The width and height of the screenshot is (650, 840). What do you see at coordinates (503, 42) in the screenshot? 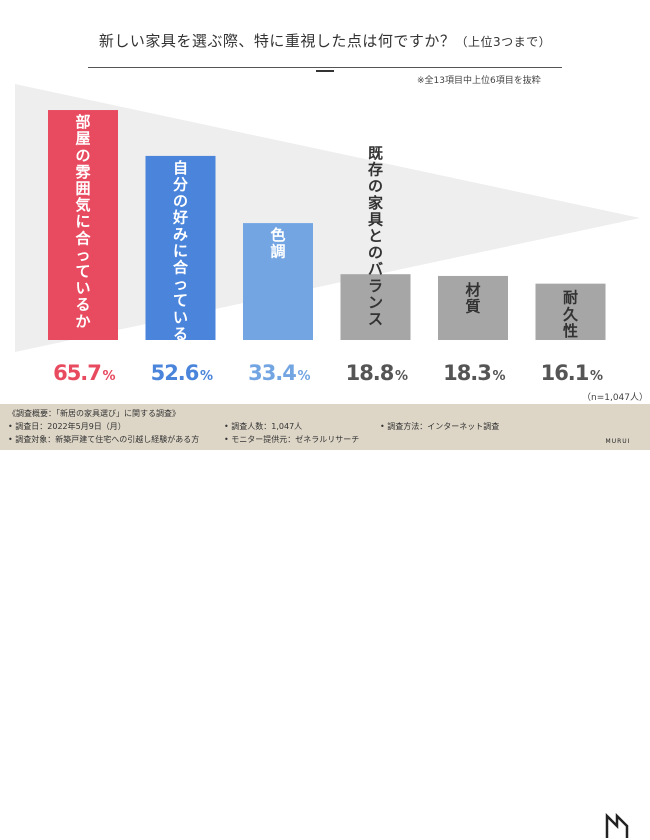
I see `title-suffix: （上位3つまで）` at bounding box center [503, 42].